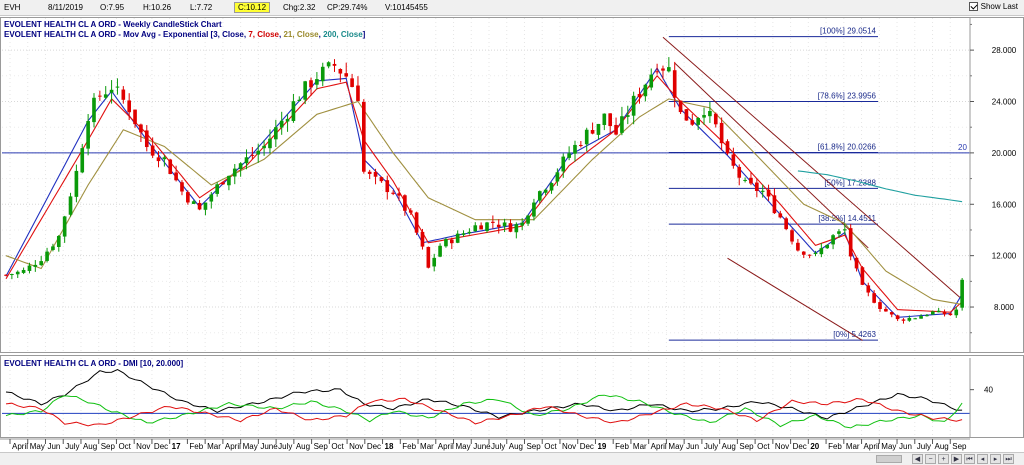  Describe the element at coordinates (943, 459) in the screenshot. I see `zoom-in-icon: +` at that location.